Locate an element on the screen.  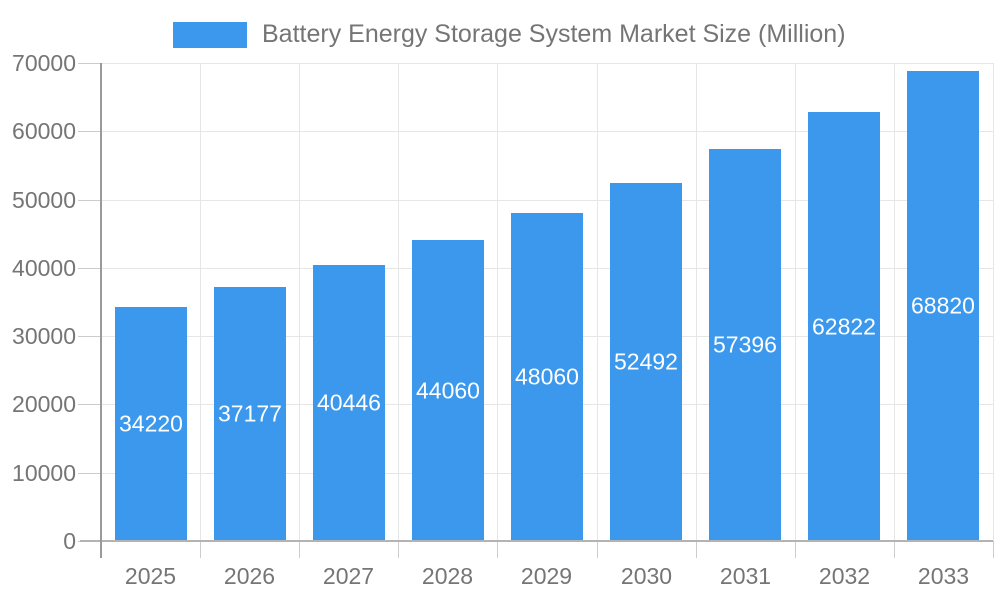
x-axis-tick-label: 2029 is located at coordinates (546, 576).